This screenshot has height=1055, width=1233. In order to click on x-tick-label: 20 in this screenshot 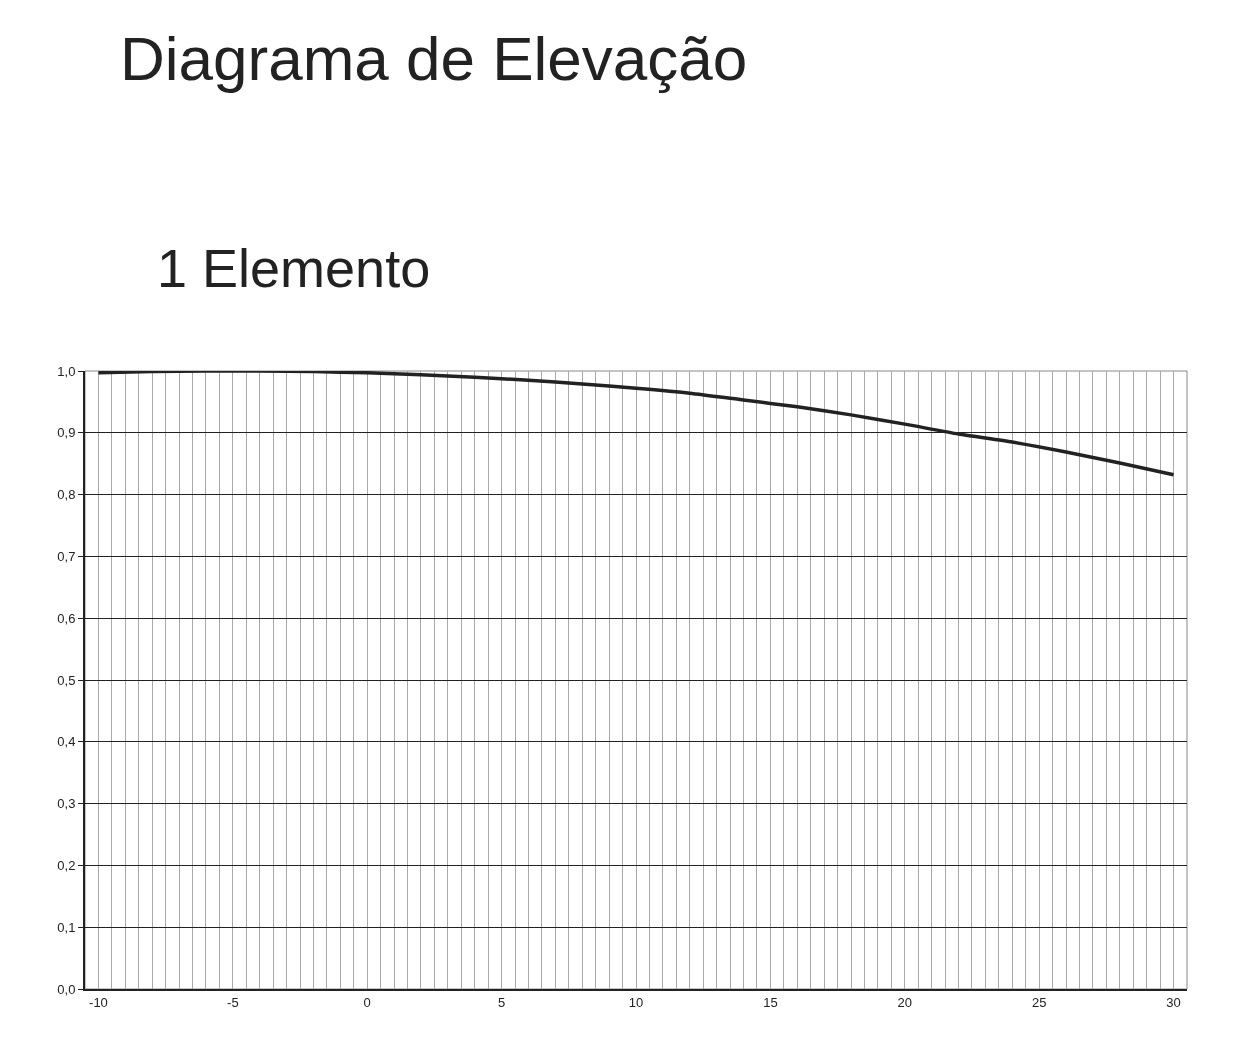, I will do `click(905, 1002)`.